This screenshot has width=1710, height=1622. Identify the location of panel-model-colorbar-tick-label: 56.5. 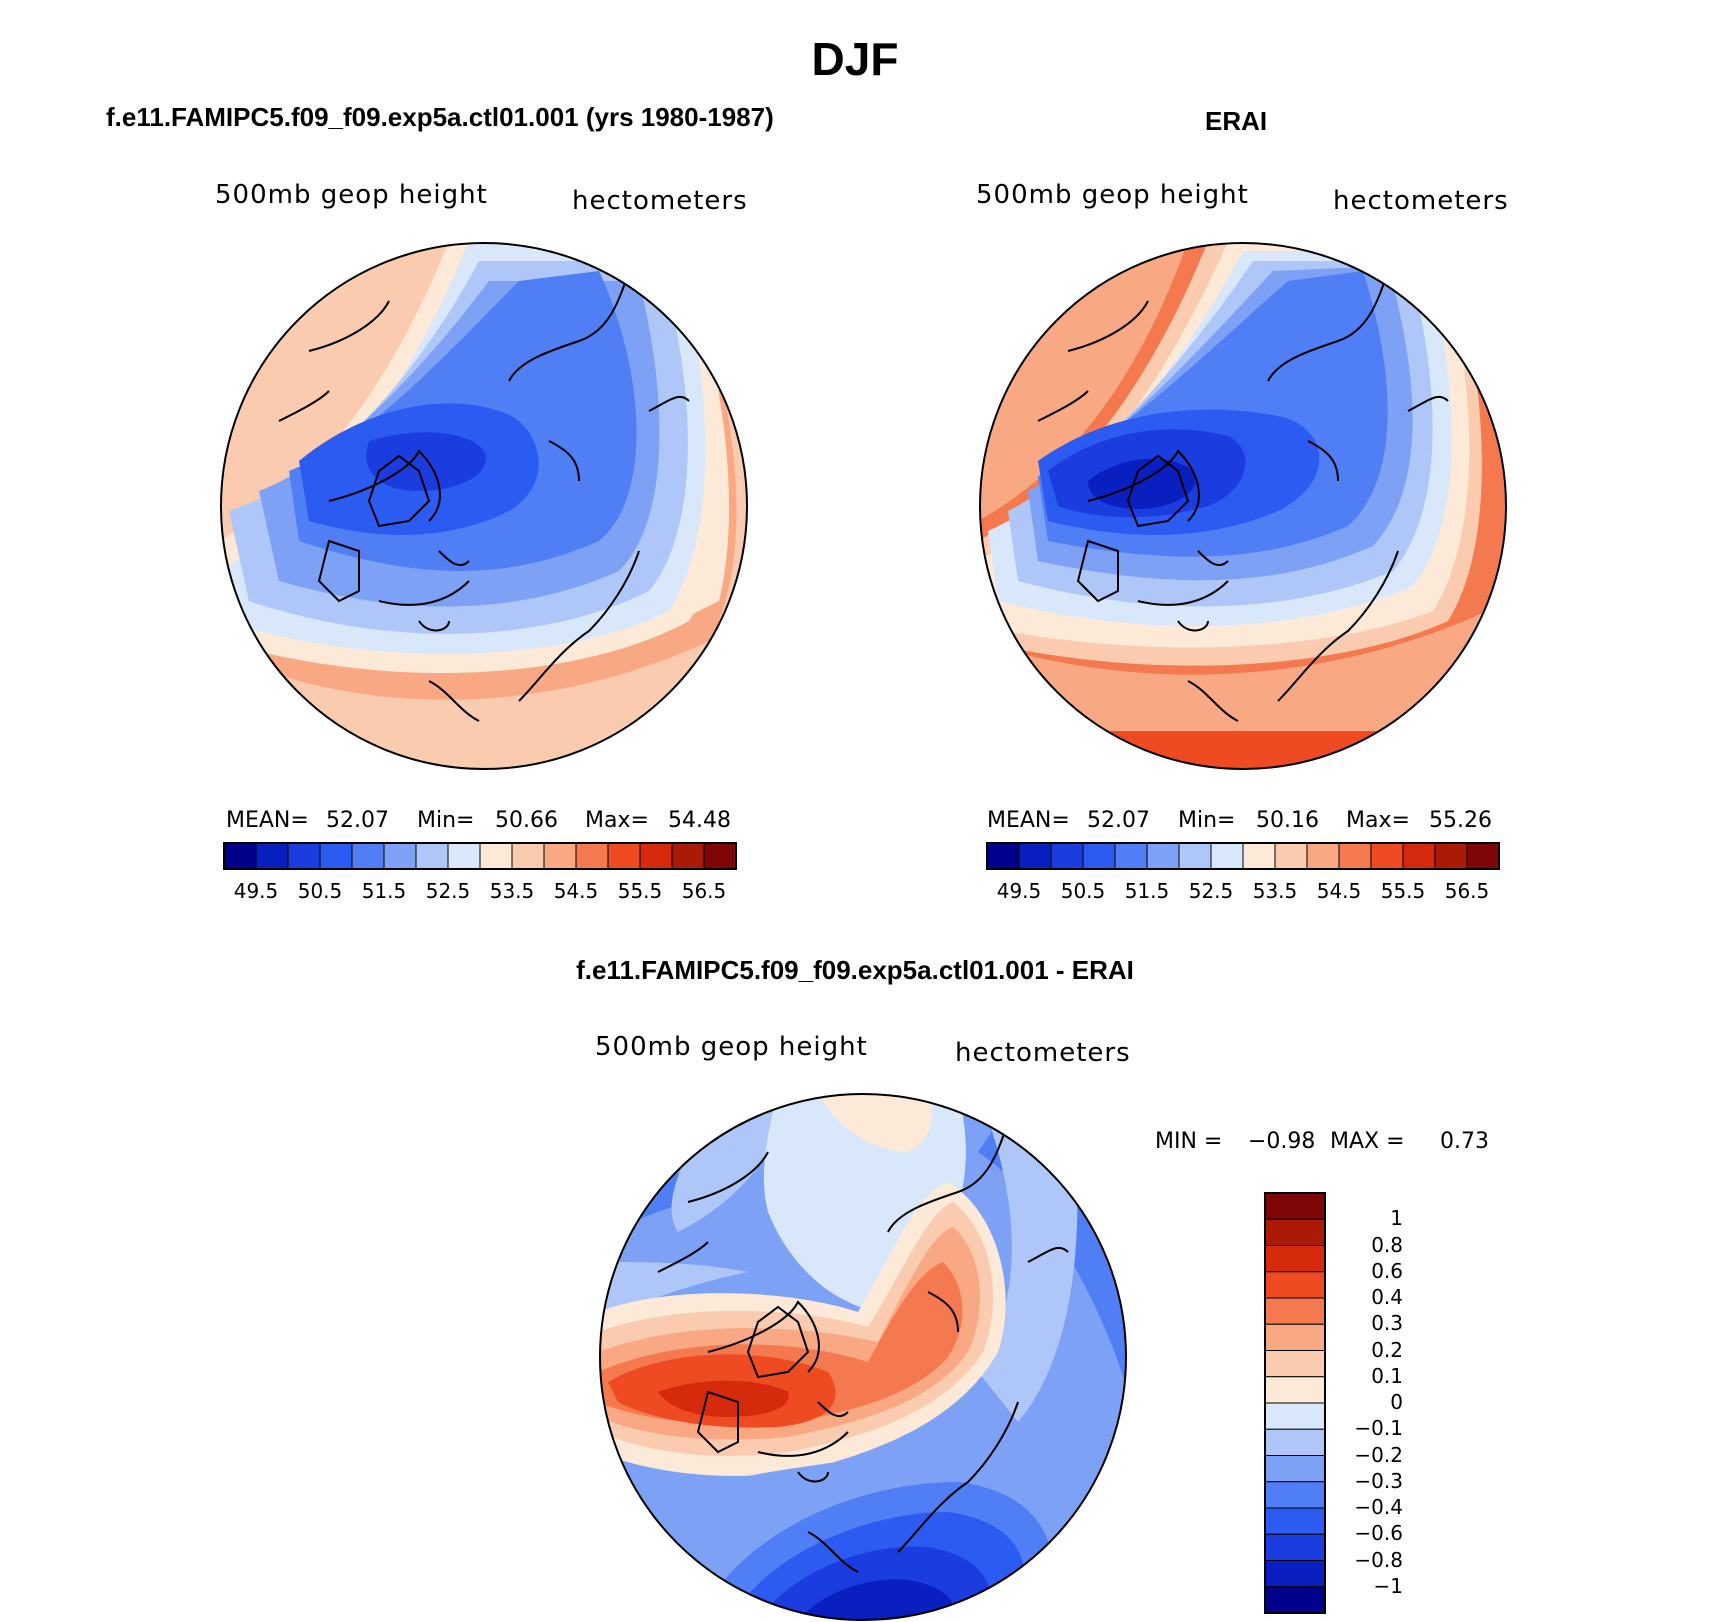
(704, 891).